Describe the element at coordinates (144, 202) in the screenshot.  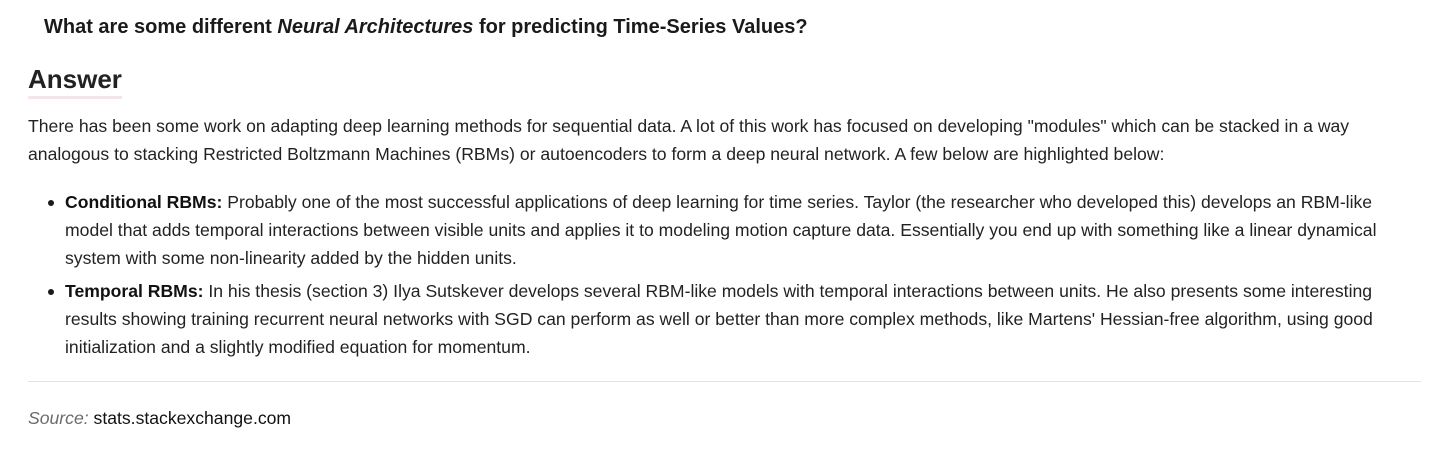
I see `item-title: Conditional RBMs:` at that location.